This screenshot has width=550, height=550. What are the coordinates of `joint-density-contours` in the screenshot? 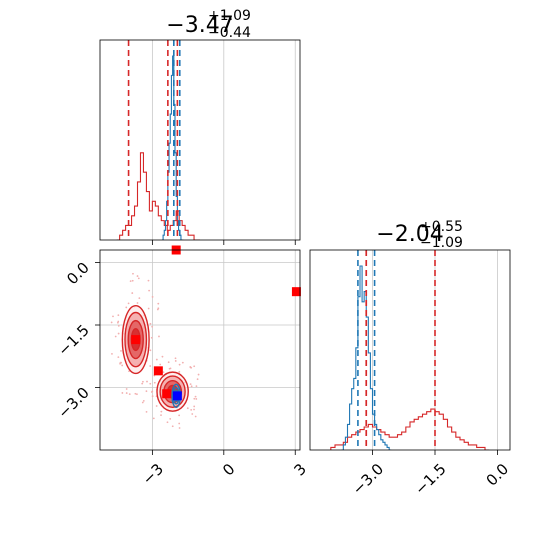 It's located at (155, 350).